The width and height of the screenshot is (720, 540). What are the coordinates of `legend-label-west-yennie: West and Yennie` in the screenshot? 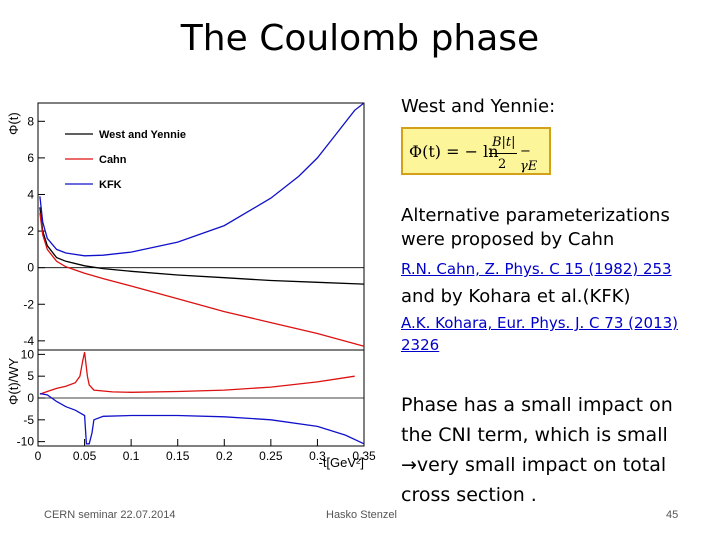 It's located at (142, 135).